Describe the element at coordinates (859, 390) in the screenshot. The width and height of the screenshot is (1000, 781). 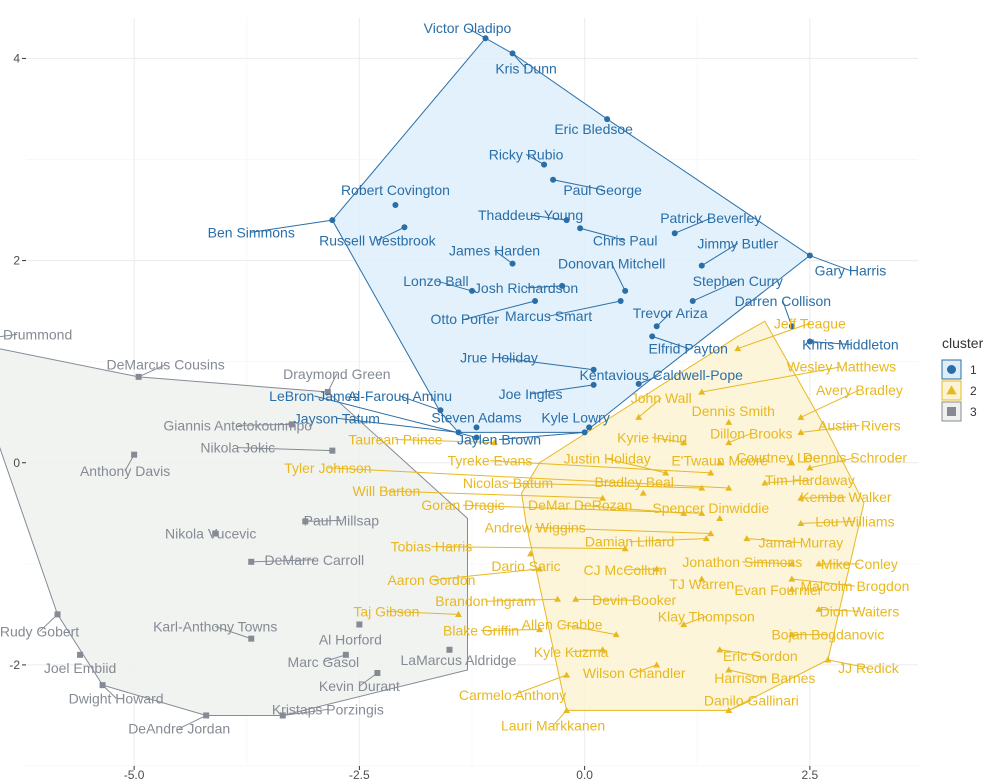
I see `point-label: Avery Bradley` at that location.